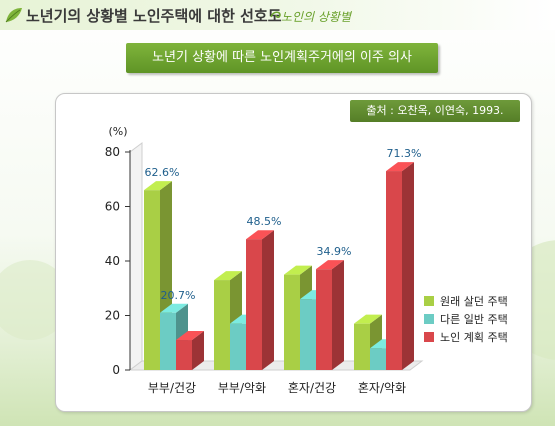  Describe the element at coordinates (474, 319) in the screenshot. I see `legend-label: 다른 일반 주택` at that location.